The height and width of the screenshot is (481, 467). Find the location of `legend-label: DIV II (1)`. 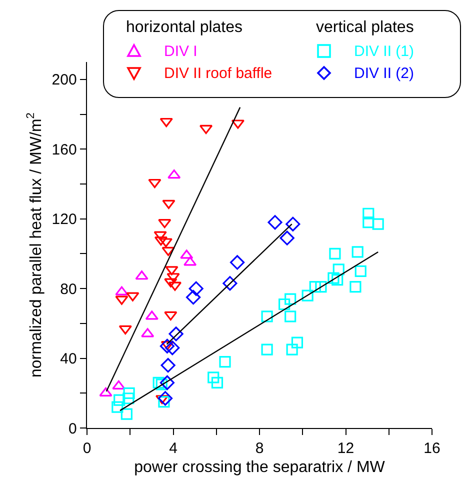

legend-label: DIV II (1) is located at coordinates (384, 51).